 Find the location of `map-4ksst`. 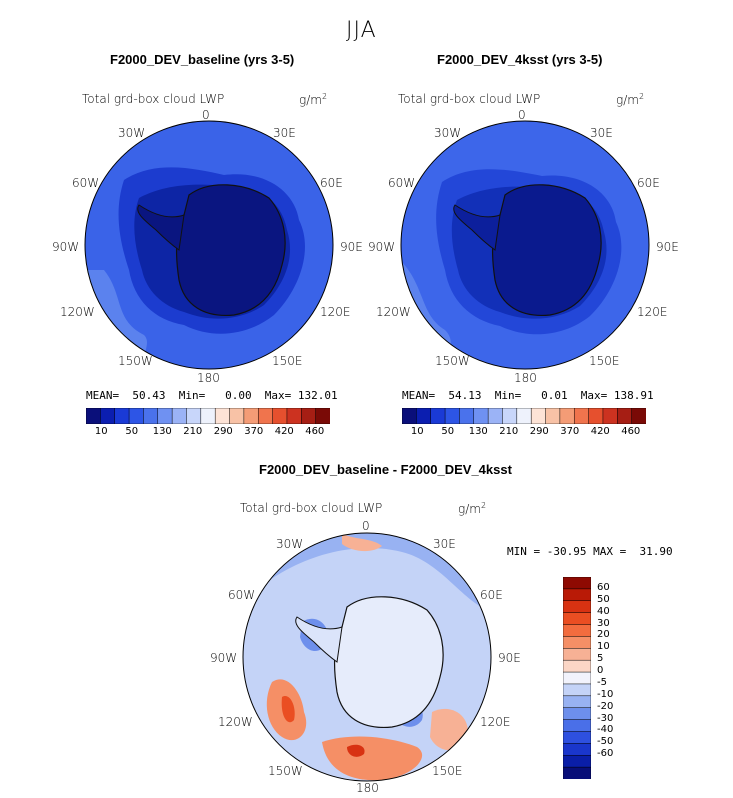

map-4ksst is located at coordinates (525, 245).